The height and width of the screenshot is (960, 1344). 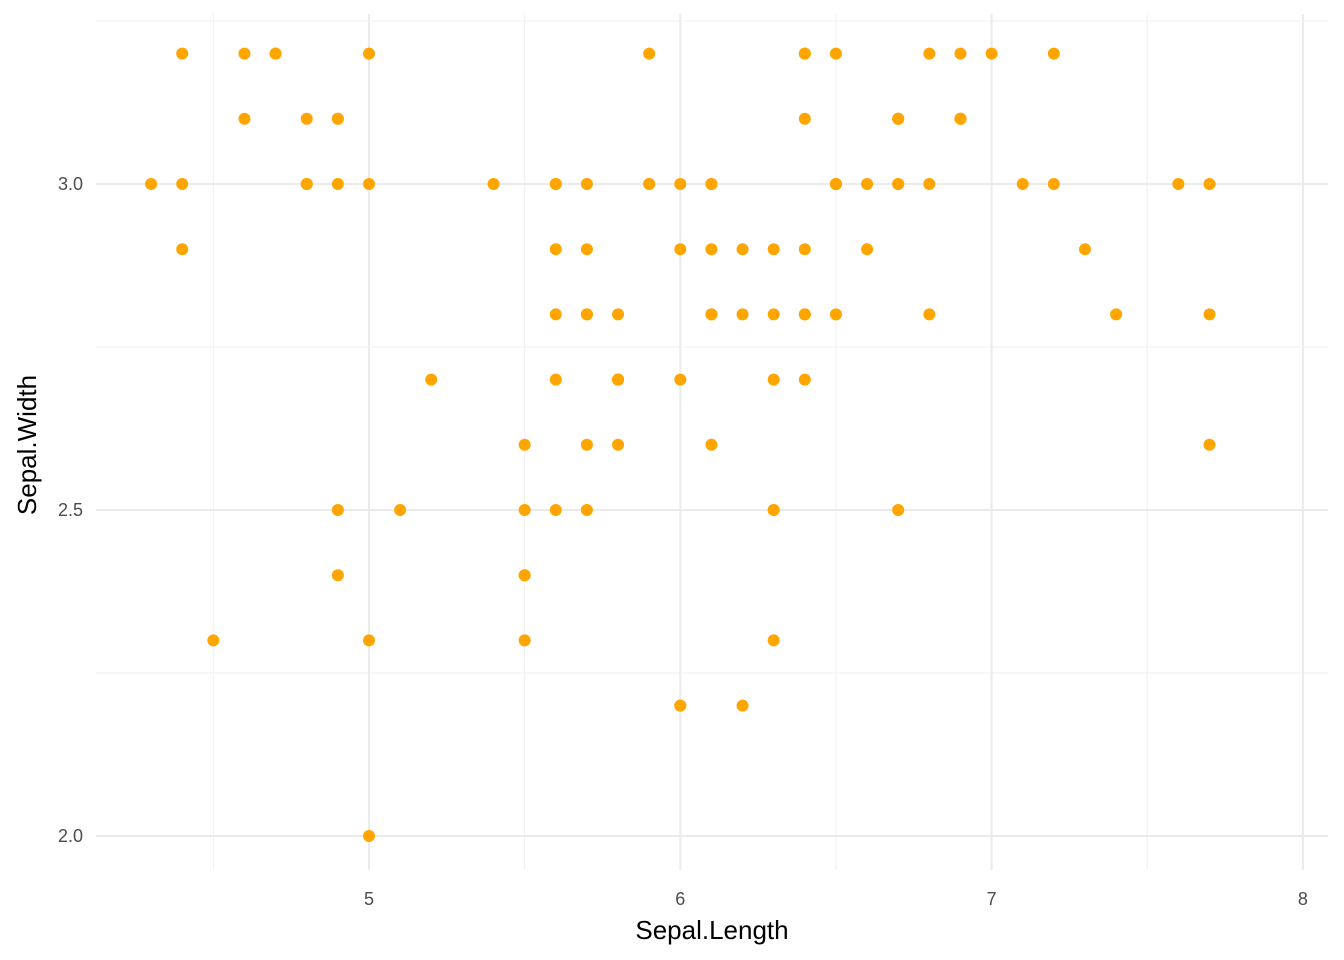 I want to click on x-tick-label: 7, so click(x=992, y=899).